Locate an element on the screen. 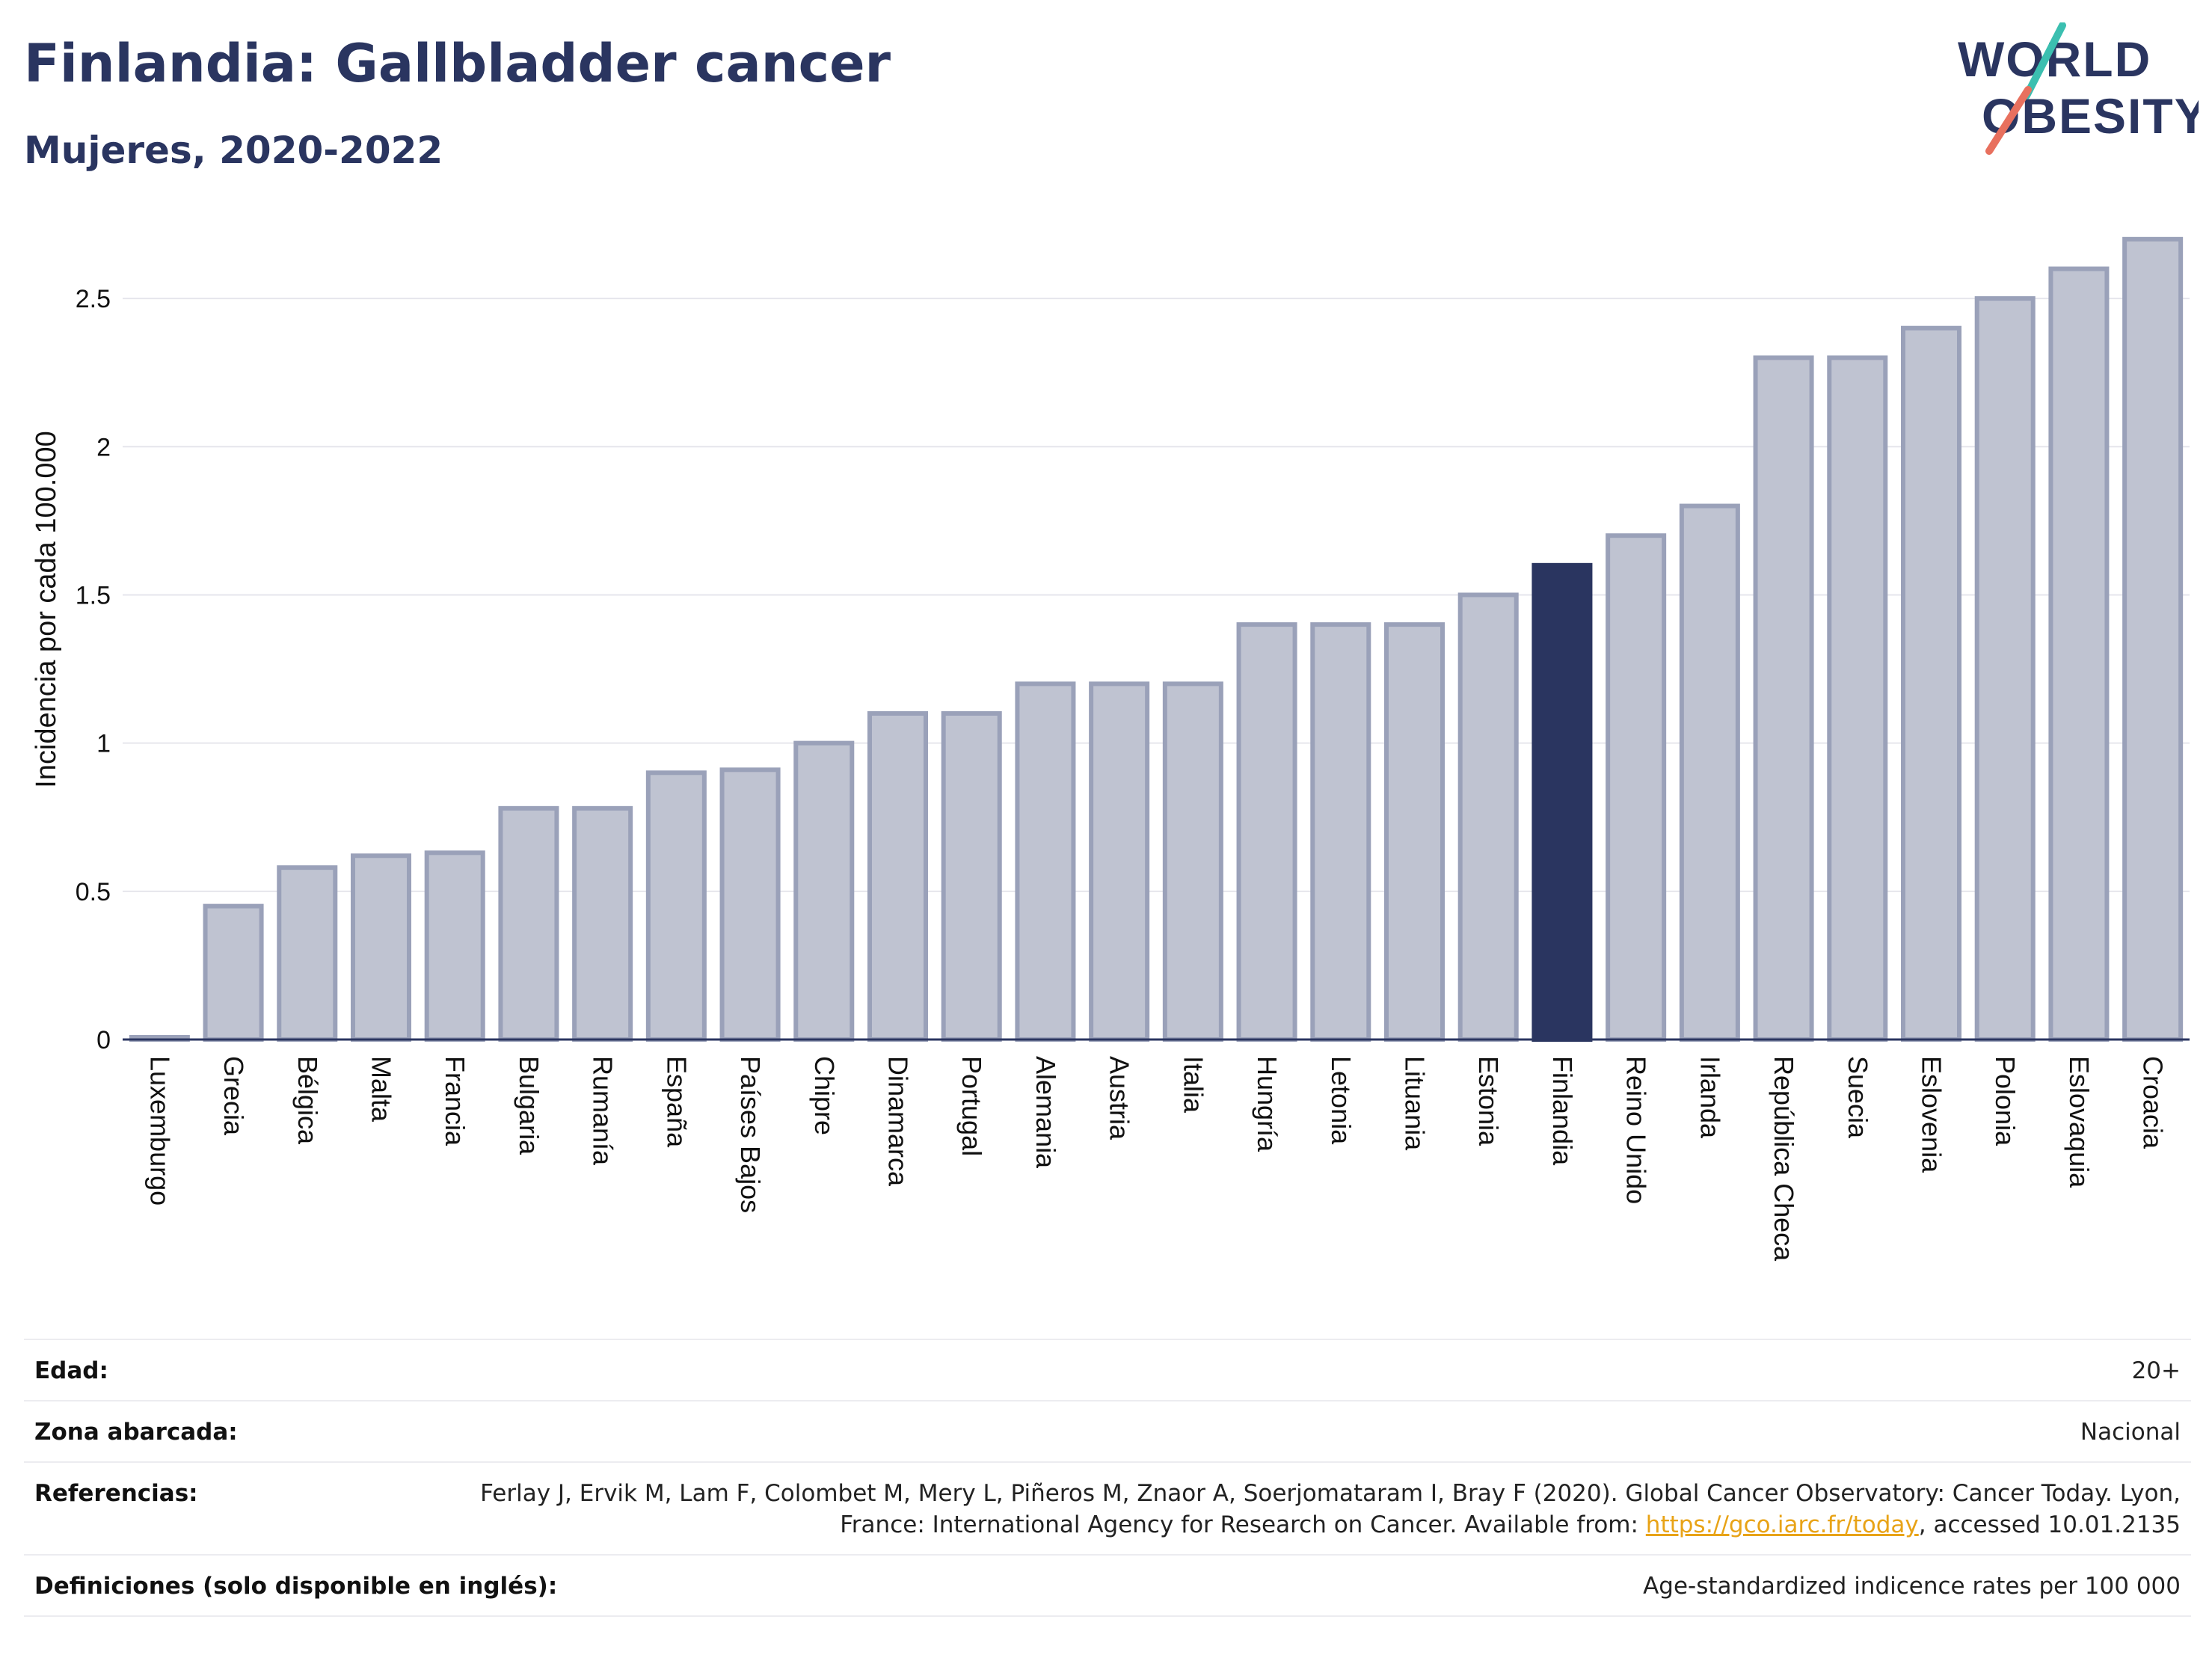 The height and width of the screenshot is (1655, 2212). meta-value-edad: 20+ is located at coordinates (2156, 1370).